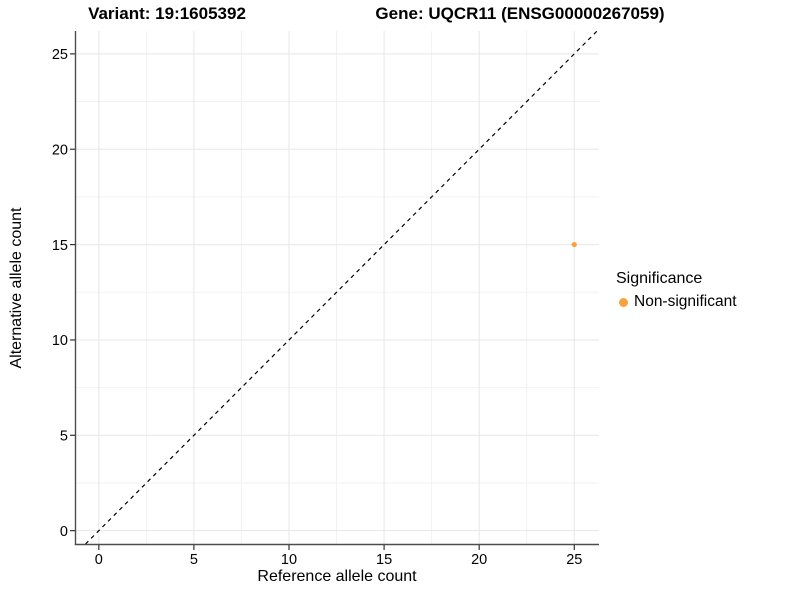 Image resolution: width=800 pixels, height=600 pixels. What do you see at coordinates (60, 246) in the screenshot?
I see `y-tick-label: 15` at bounding box center [60, 246].